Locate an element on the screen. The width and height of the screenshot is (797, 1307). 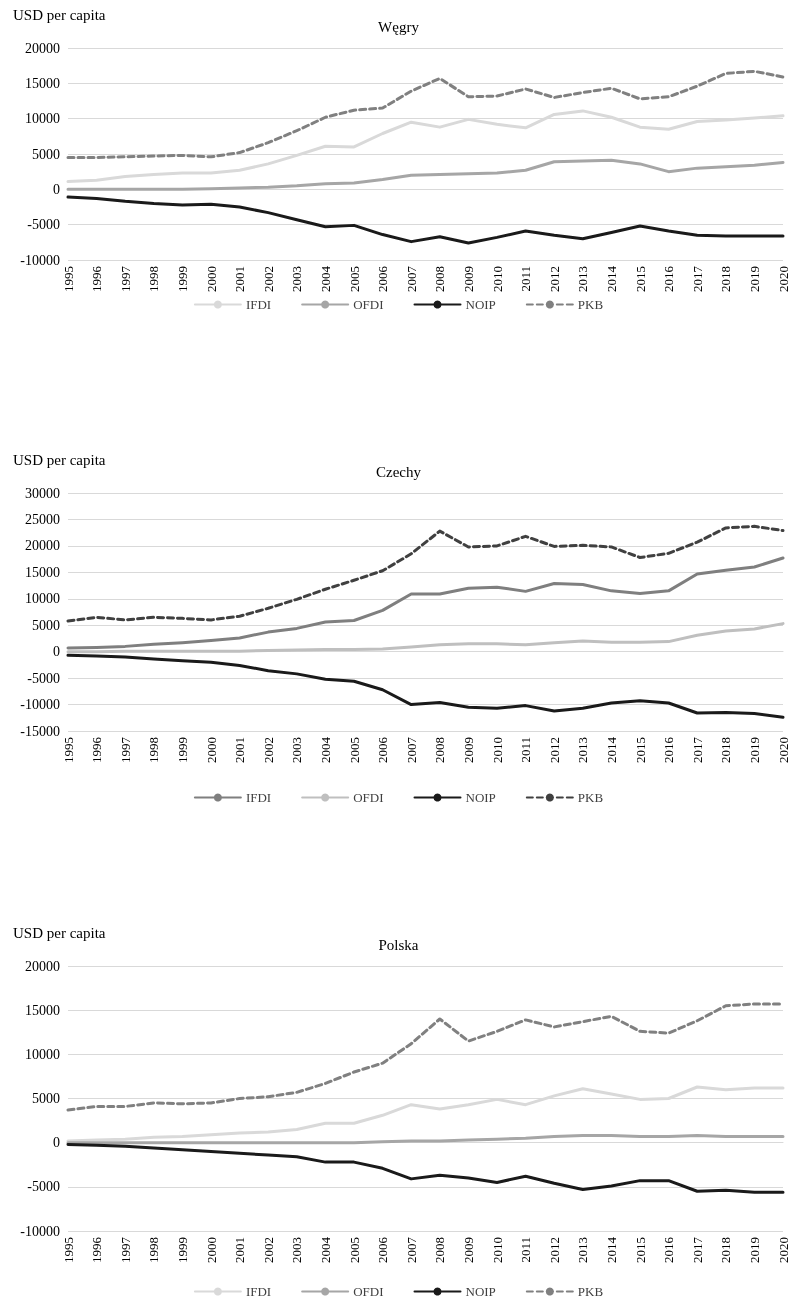
x-tick-label: 2002 is located at coordinates (268, 750).